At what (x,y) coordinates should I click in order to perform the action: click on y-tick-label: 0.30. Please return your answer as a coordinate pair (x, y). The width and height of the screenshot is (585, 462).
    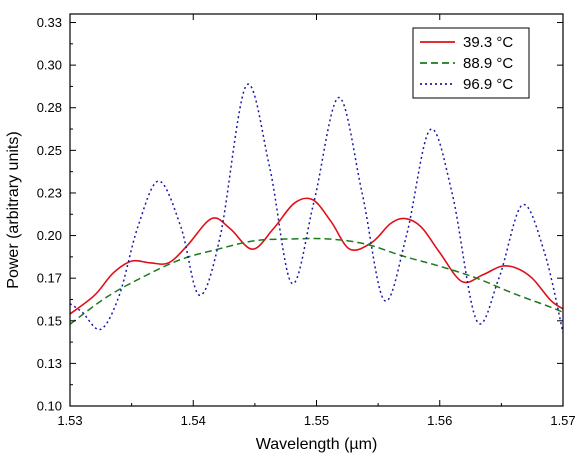
    Looking at the image, I should click on (49, 65).